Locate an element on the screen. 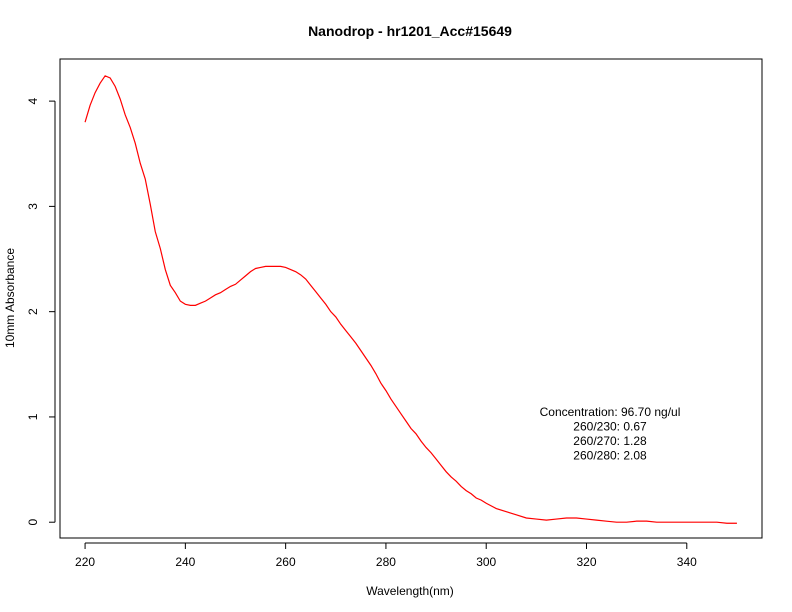  annotation-line: 260/230: 0.67 is located at coordinates (610, 427).